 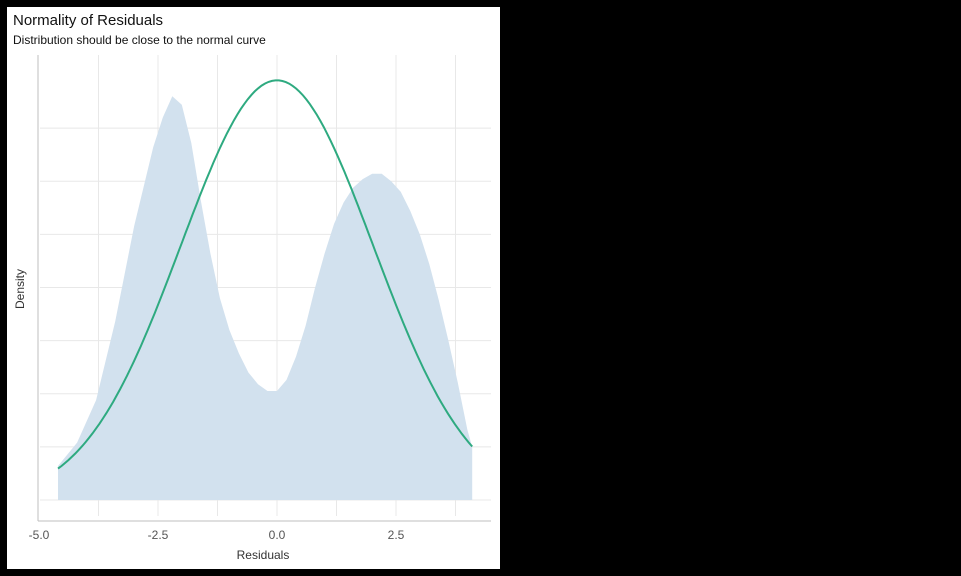 I want to click on x-tick-label: 2.5, so click(x=396, y=535).